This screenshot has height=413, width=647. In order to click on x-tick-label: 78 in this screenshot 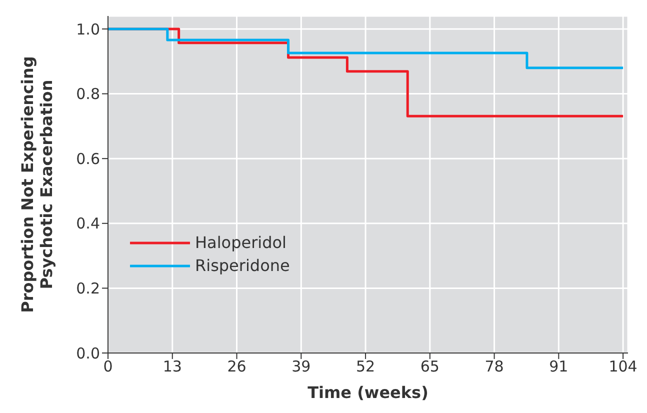, I will do `click(494, 367)`.